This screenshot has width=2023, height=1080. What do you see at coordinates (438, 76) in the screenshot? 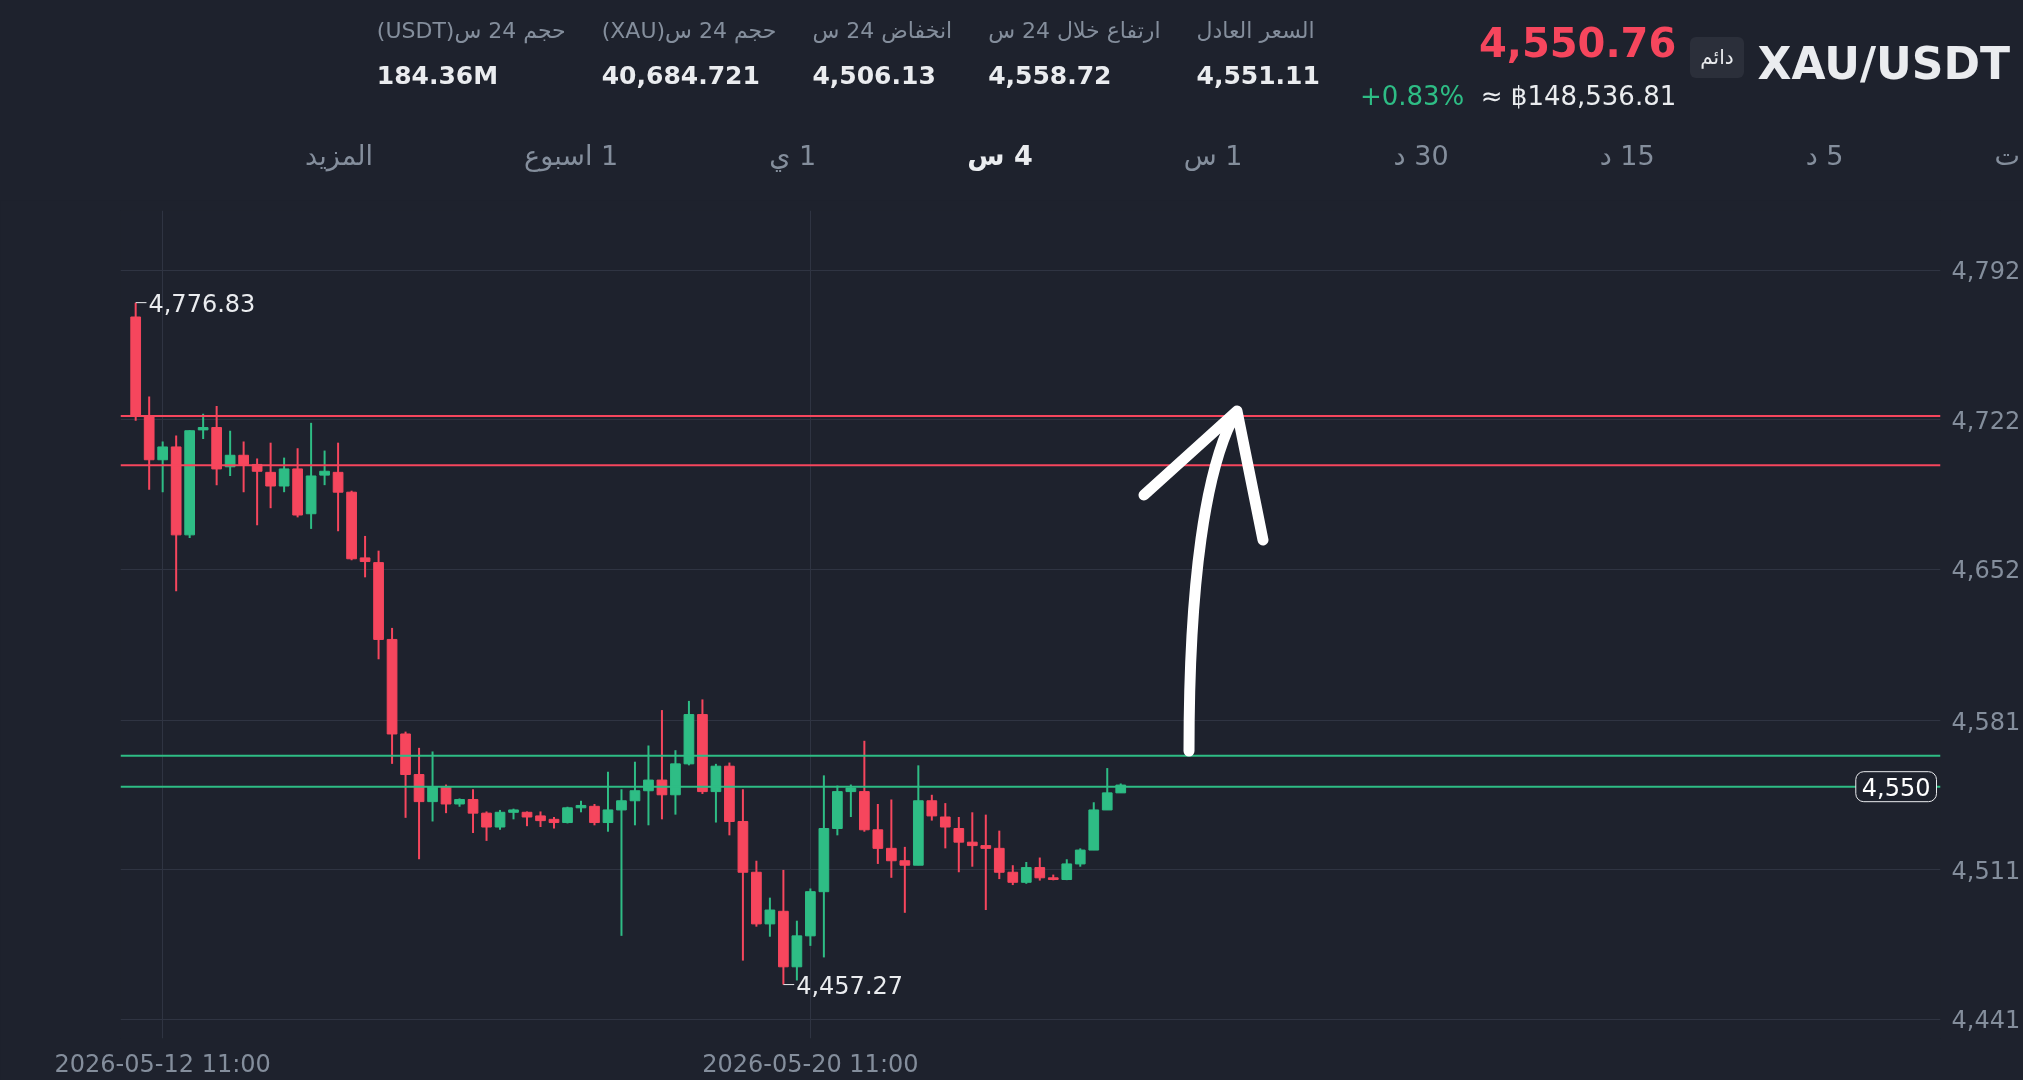
I see `text: 184.36M` at bounding box center [438, 76].